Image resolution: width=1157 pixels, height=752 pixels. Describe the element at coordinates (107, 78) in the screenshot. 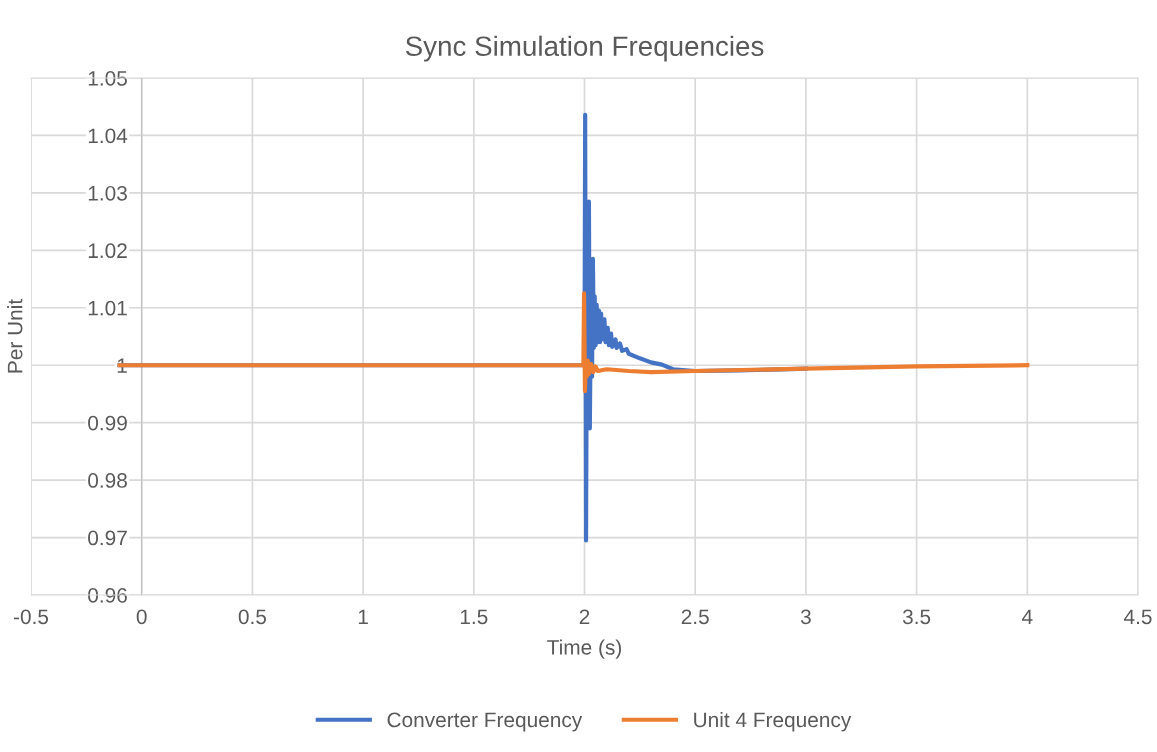

I see `y-tick-label: 1.05` at that location.